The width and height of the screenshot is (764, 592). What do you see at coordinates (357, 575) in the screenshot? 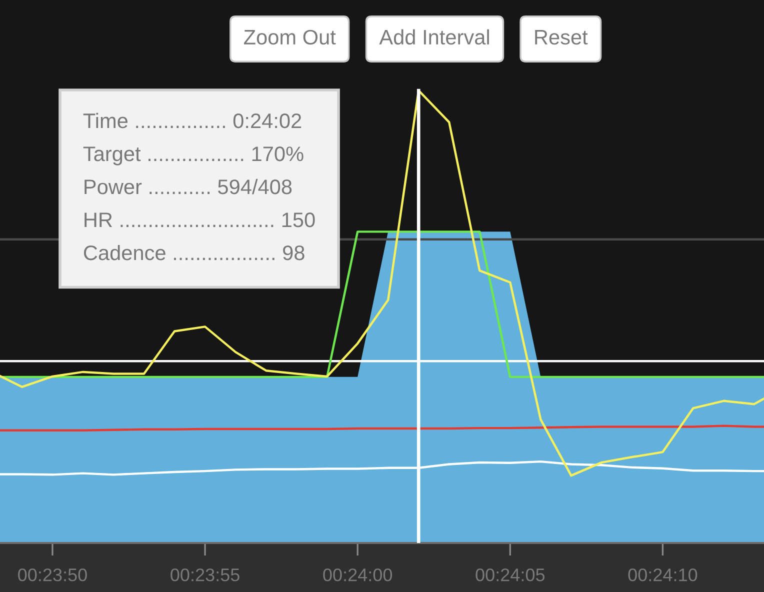
I see `x-tick-label: 00:24:00` at bounding box center [357, 575].